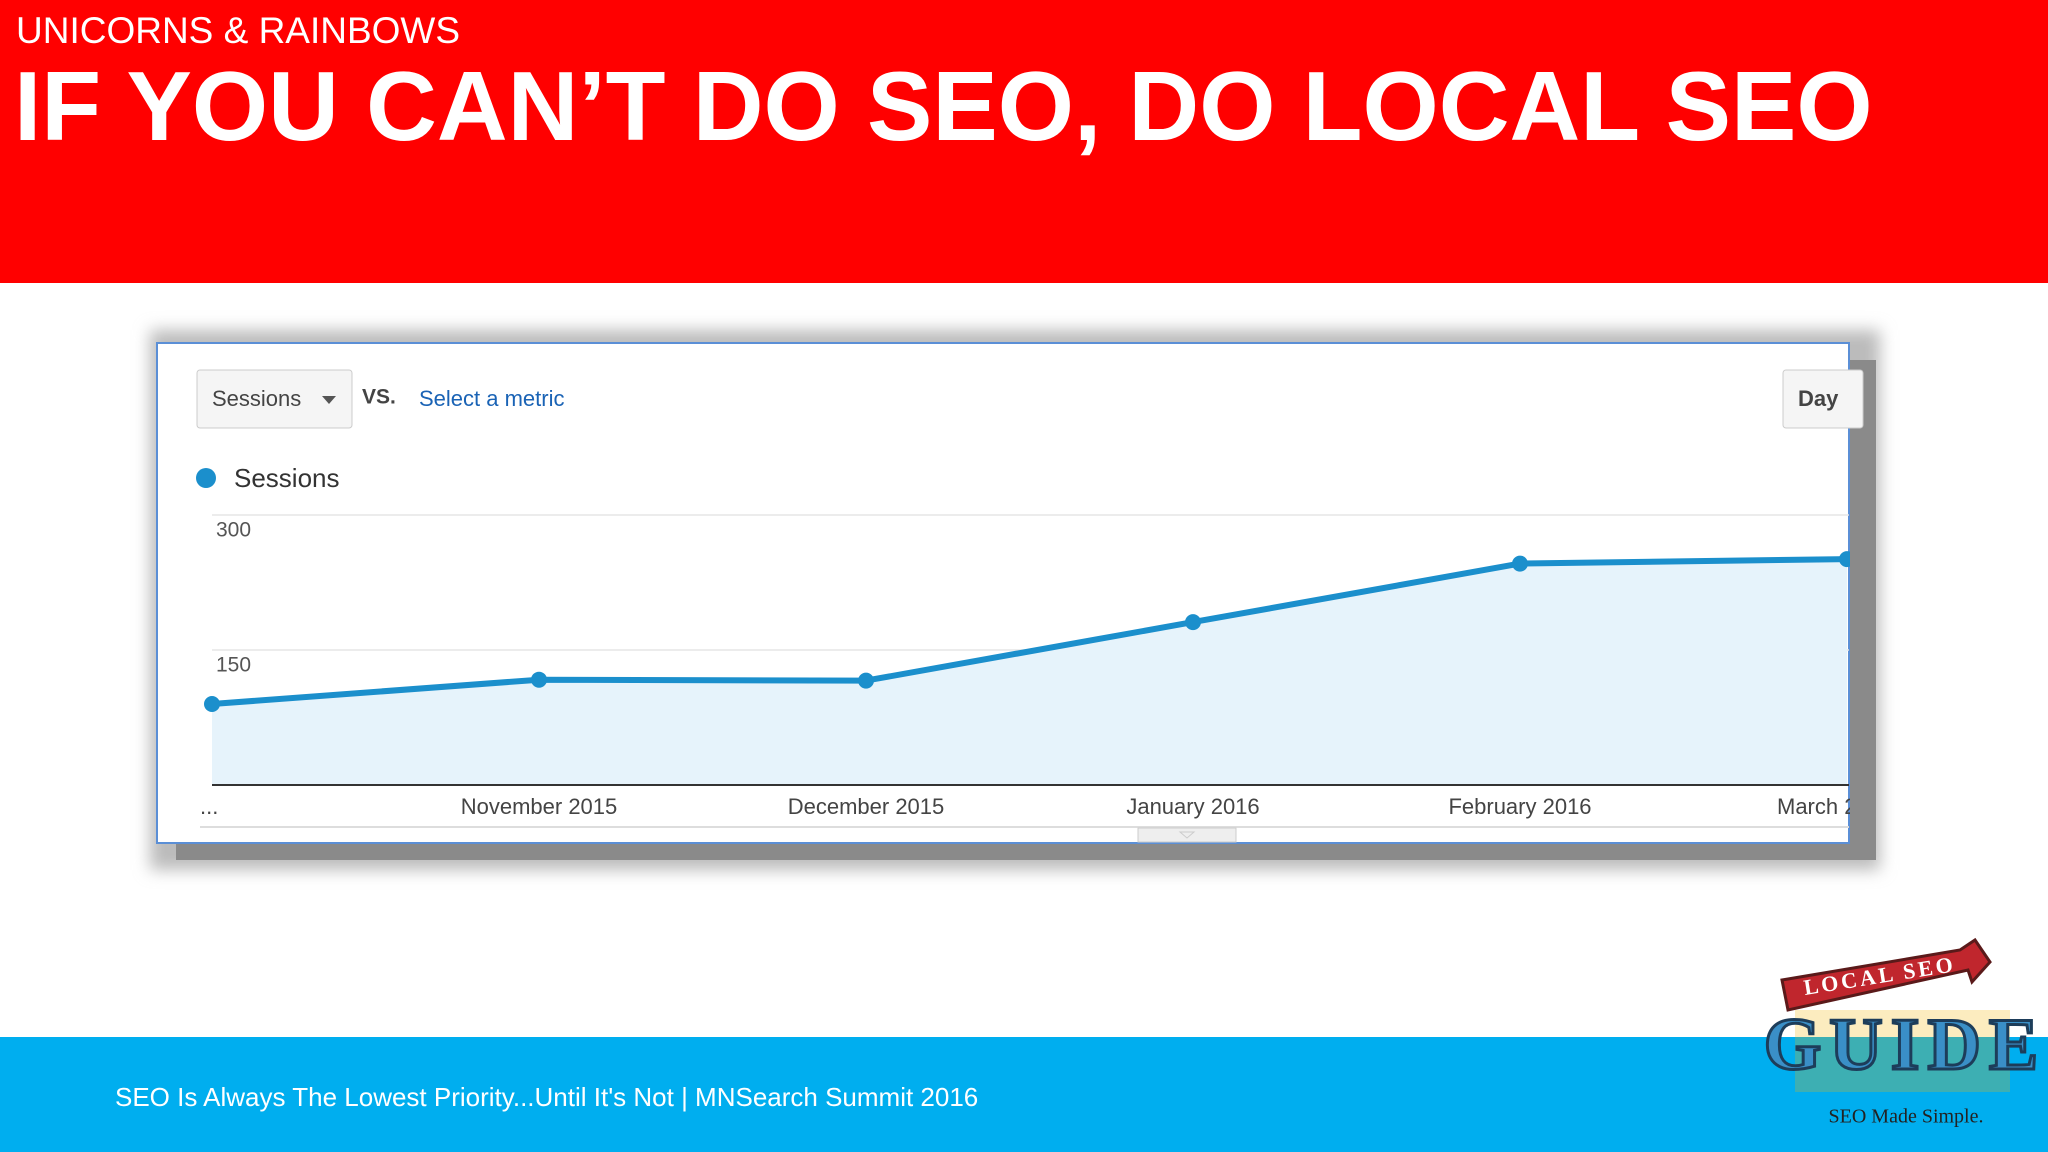 This screenshot has height=1152, width=2048. What do you see at coordinates (1880, 975) in the screenshot?
I see `logo-top: LOCAL SEO` at bounding box center [1880, 975].